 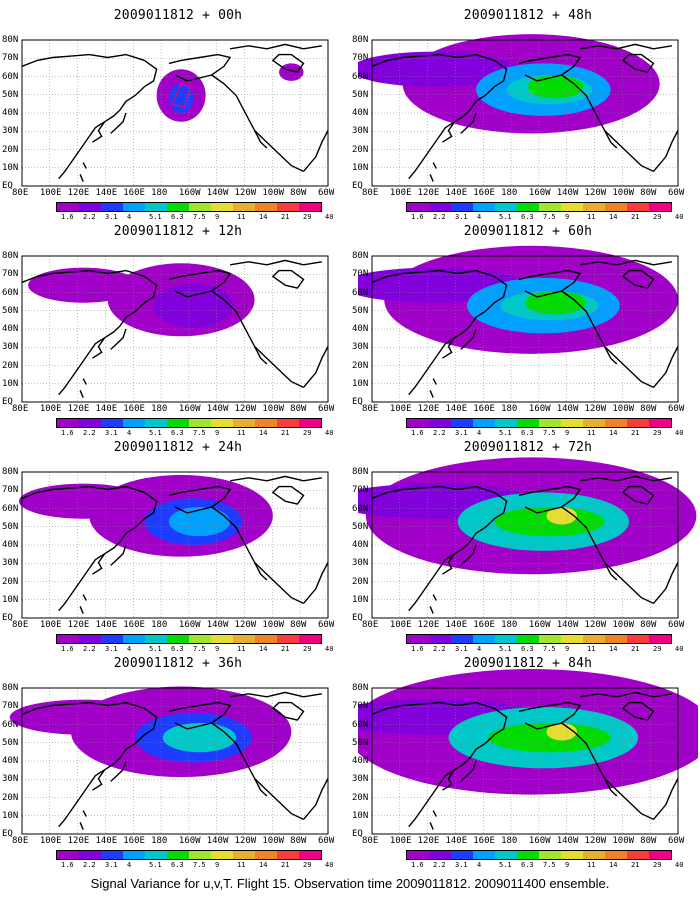 I want to click on panel-title: 2009011812 + 84h, so click(x=528, y=663).